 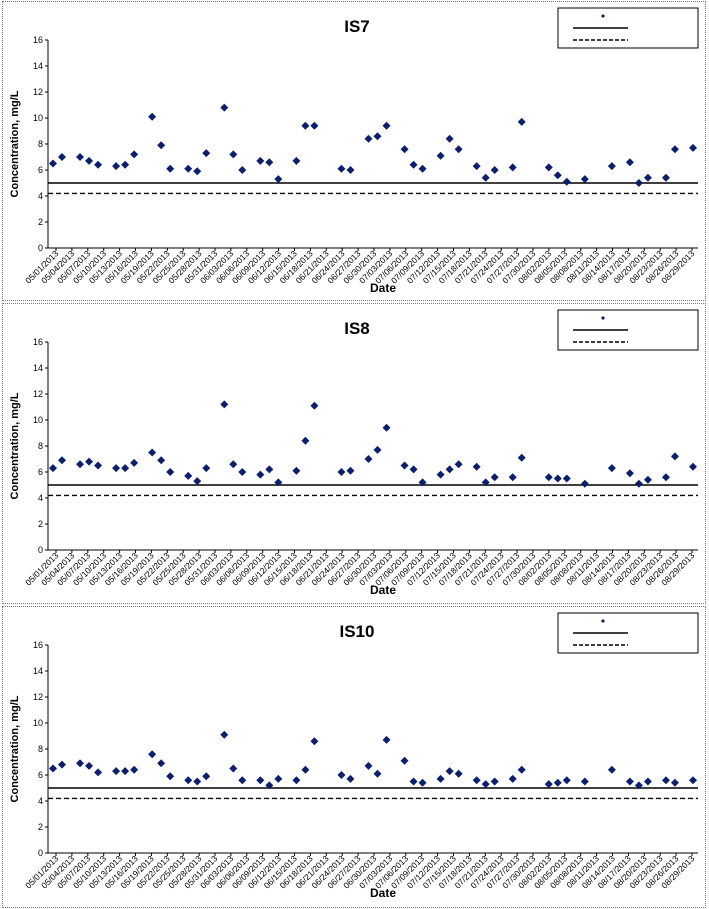 What do you see at coordinates (40, 170) in the screenshot?
I see `y-tick-label: 6` at bounding box center [40, 170].